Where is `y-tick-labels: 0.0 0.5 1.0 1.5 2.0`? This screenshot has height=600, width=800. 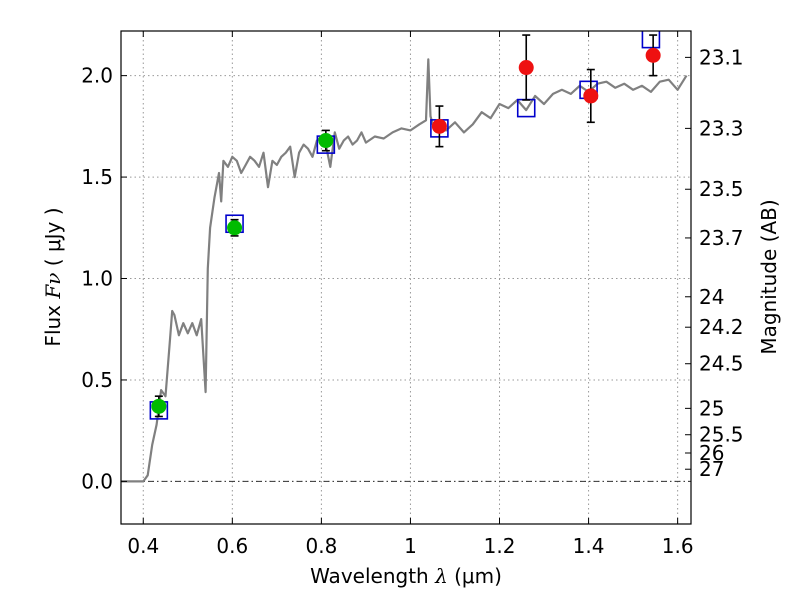
y-tick-labels: 0.0 0.5 1.0 1.5 2.0 is located at coordinates (97, 279).